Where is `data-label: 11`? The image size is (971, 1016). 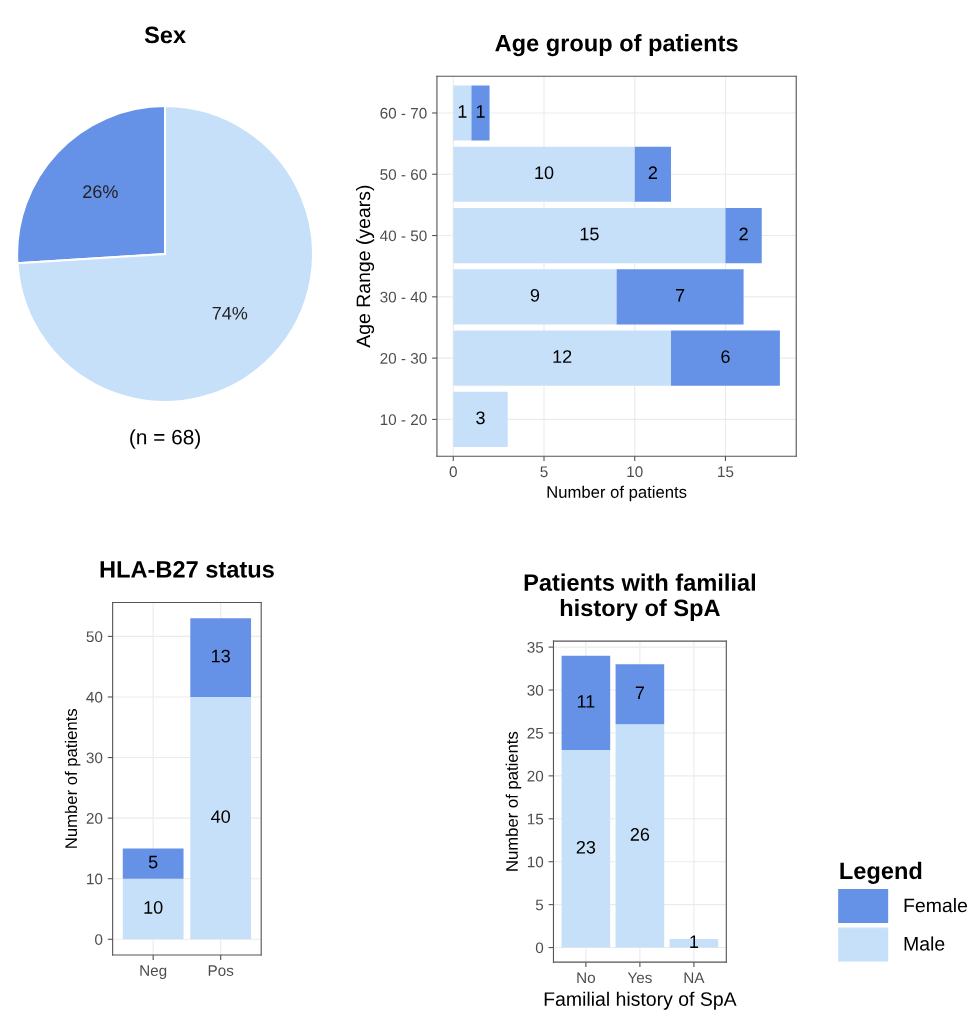
data-label: 11 is located at coordinates (586, 701).